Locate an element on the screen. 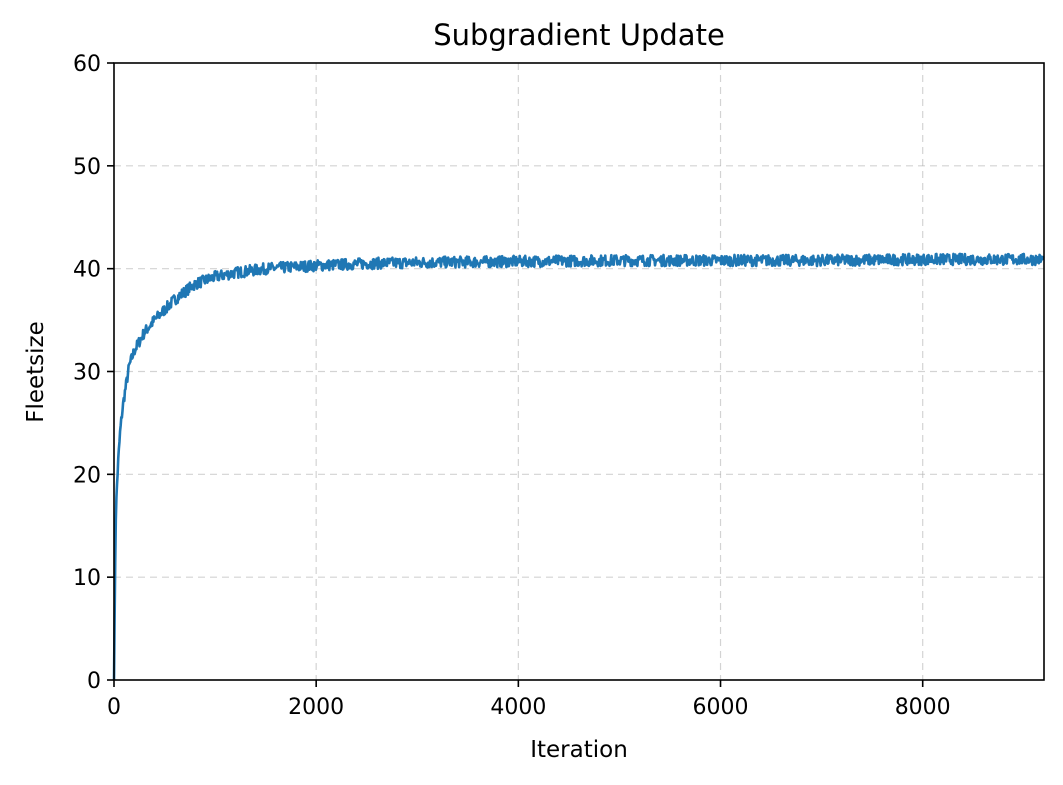  x-tick-label: 0 is located at coordinates (114, 707).